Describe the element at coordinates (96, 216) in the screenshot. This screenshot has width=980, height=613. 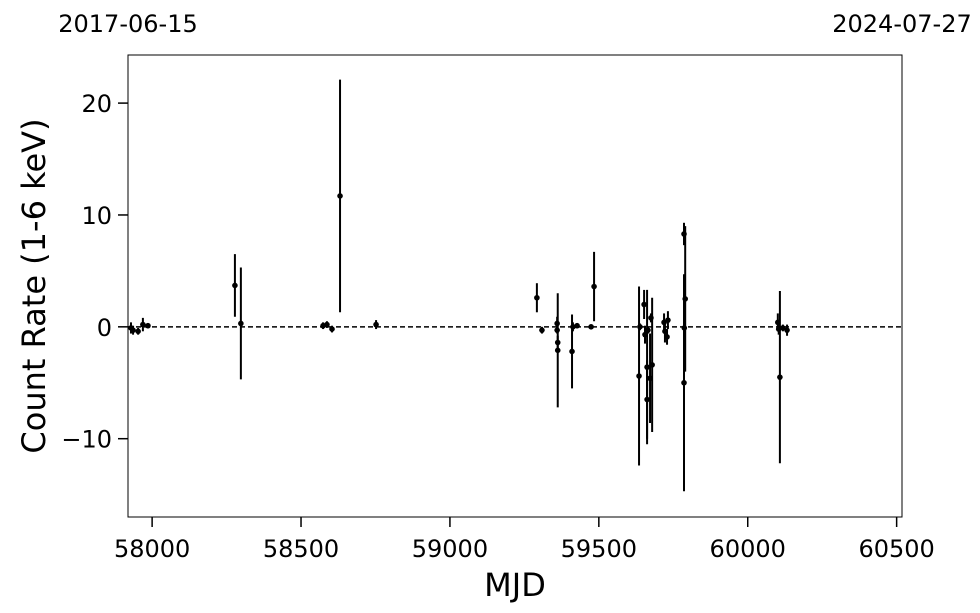
I see `y-tick-label: 10` at that location.